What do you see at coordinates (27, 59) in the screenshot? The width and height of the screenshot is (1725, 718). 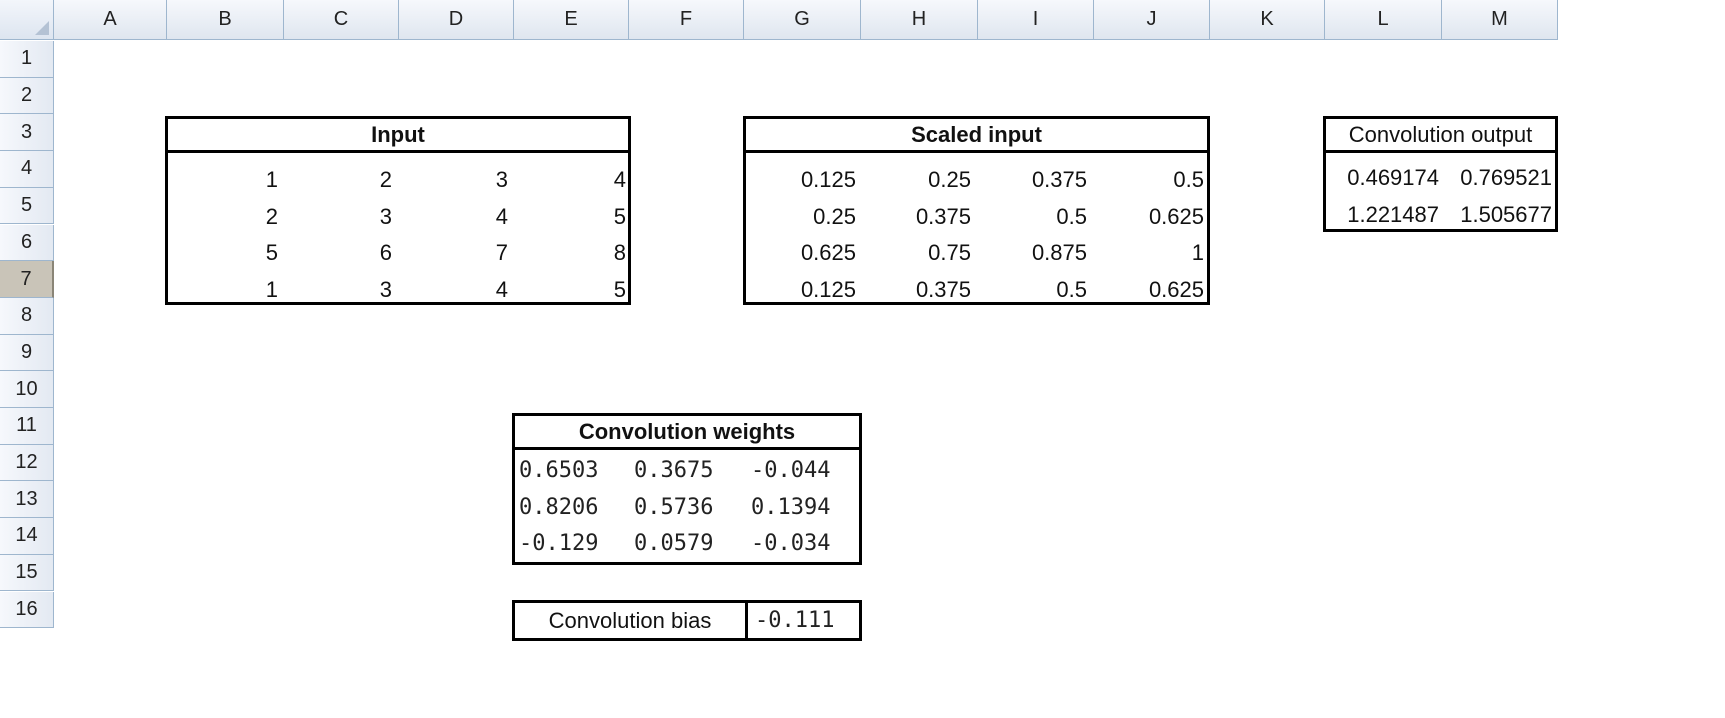 I see `row-header-1: 1` at bounding box center [27, 59].